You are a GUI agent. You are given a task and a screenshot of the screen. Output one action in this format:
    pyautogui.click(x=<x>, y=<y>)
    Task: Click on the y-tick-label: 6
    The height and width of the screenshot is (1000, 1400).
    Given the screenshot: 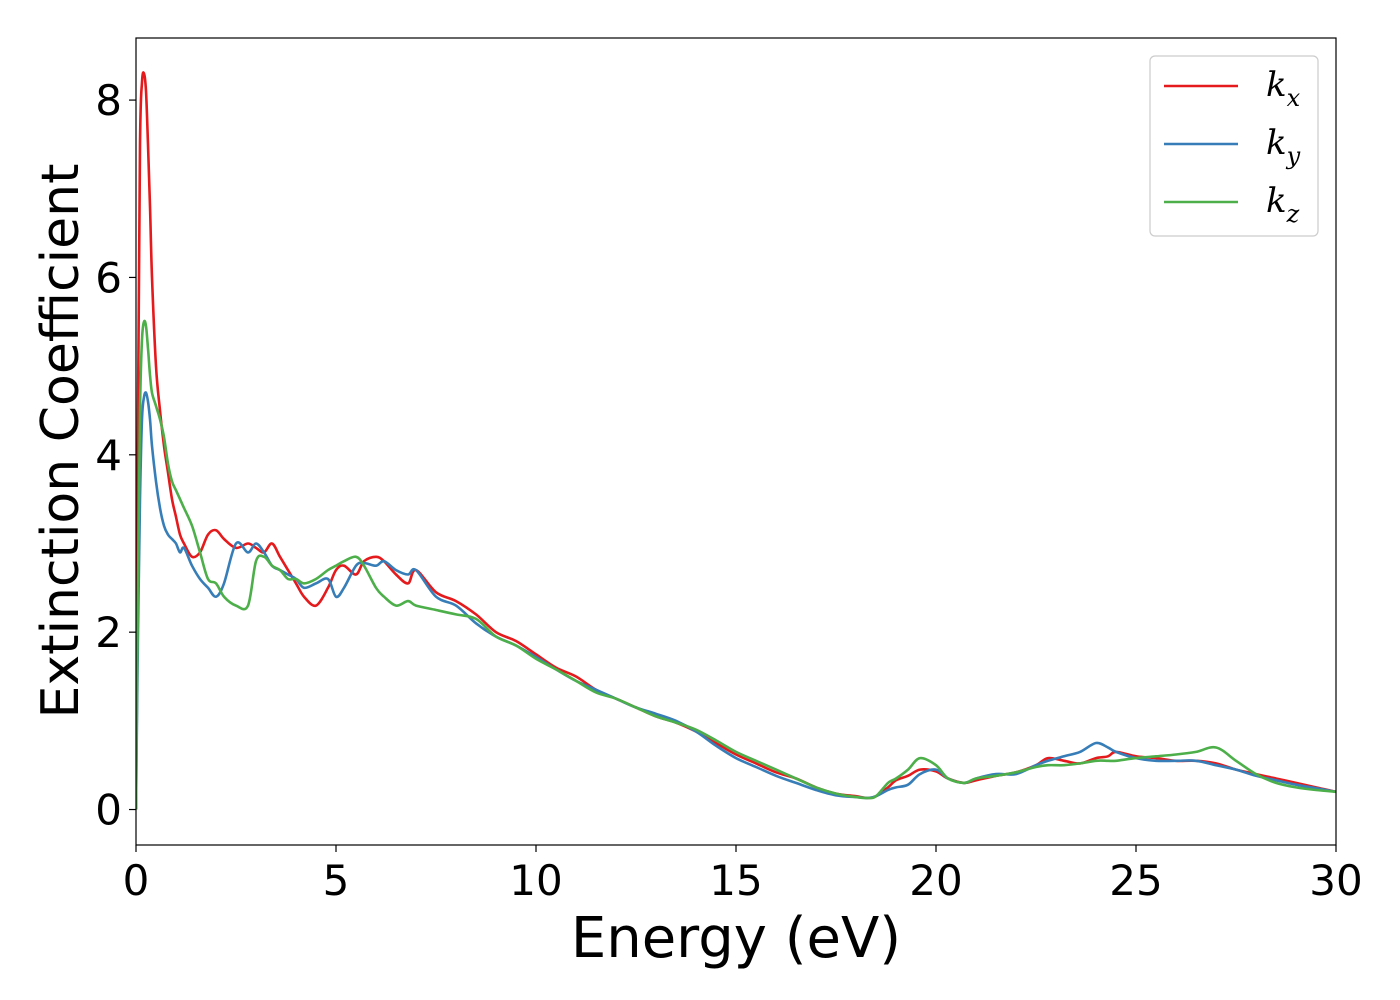 What is the action you would take?
    pyautogui.click(x=108, y=277)
    